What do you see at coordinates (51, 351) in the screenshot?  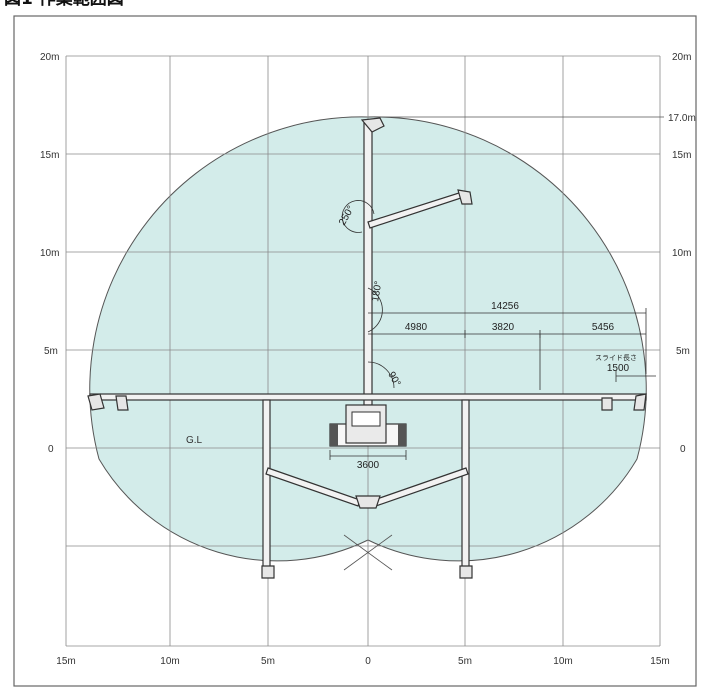 I see `left-axis-label: 5m` at bounding box center [51, 351].